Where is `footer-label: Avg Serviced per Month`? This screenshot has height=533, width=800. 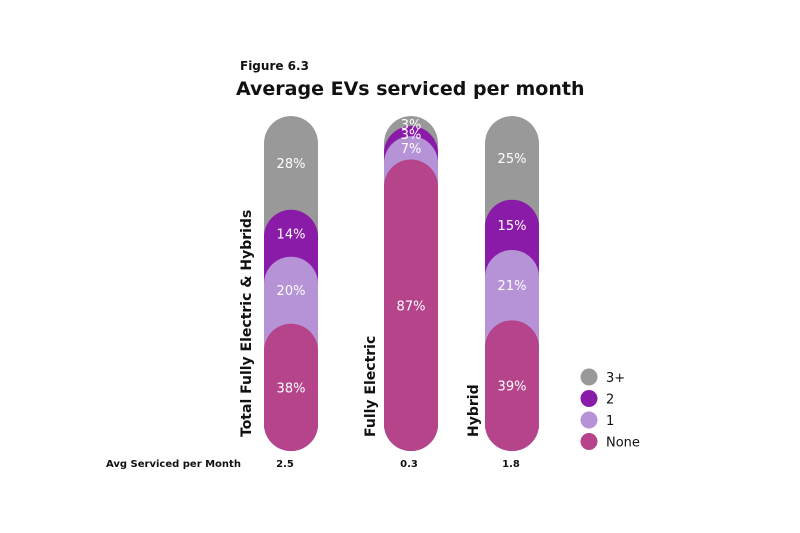 footer-label: Avg Serviced per Month is located at coordinates (173, 464).